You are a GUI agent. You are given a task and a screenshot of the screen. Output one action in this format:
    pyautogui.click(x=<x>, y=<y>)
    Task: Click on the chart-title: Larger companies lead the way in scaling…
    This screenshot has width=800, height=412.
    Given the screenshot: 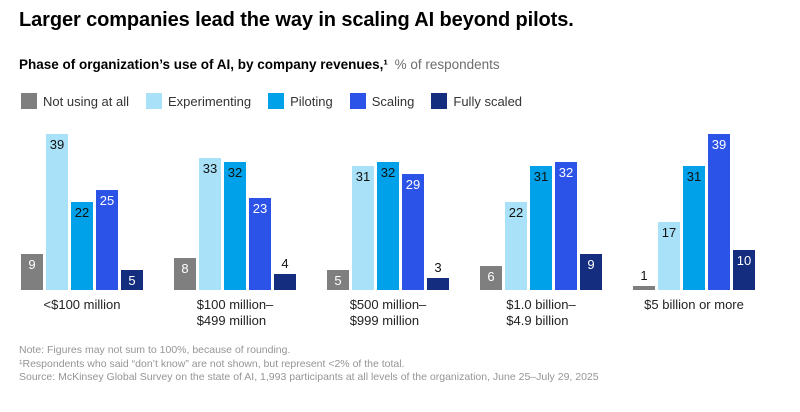 What is the action you would take?
    pyautogui.click(x=296, y=20)
    